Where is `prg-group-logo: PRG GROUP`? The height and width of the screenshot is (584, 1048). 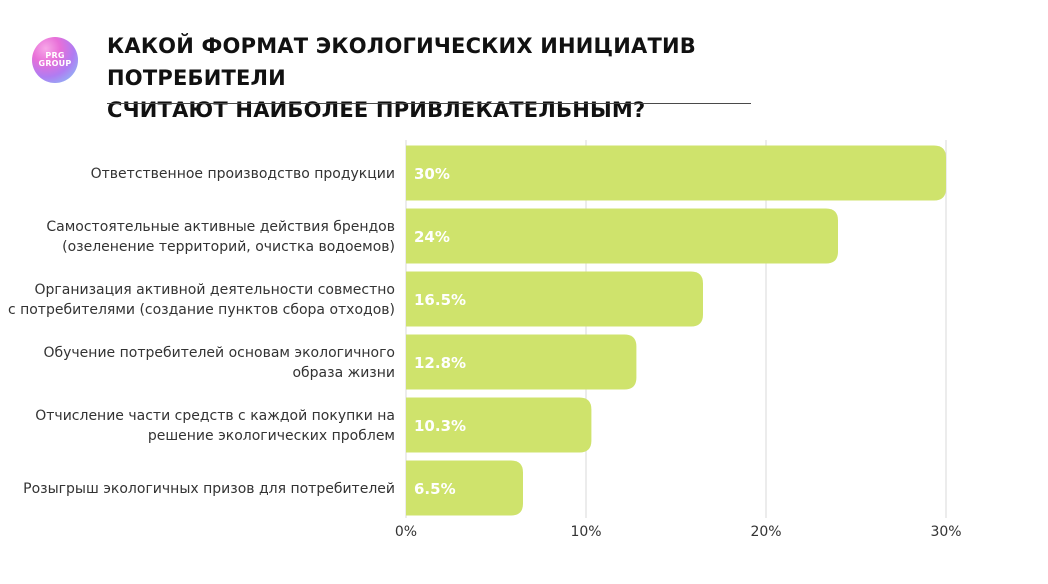 prg-group-logo: PRG GROUP is located at coordinates (55, 60).